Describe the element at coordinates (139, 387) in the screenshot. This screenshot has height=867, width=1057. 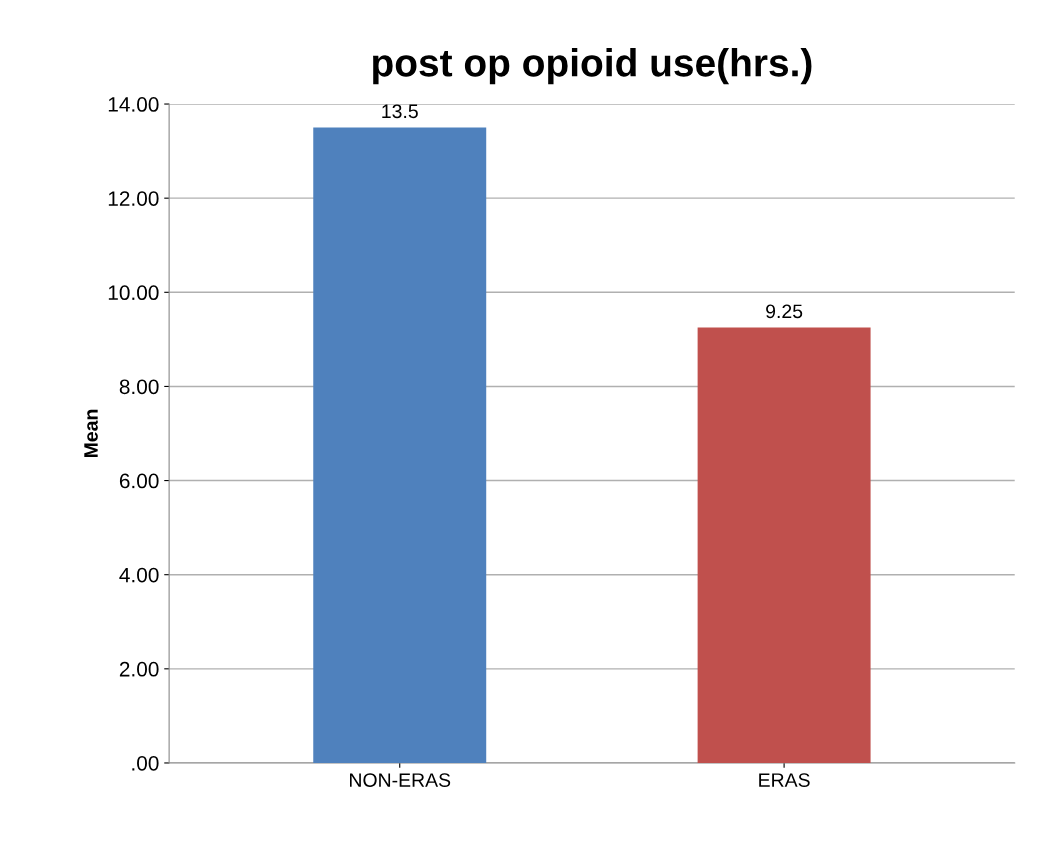
I see `y-tick-label: 8.00` at that location.